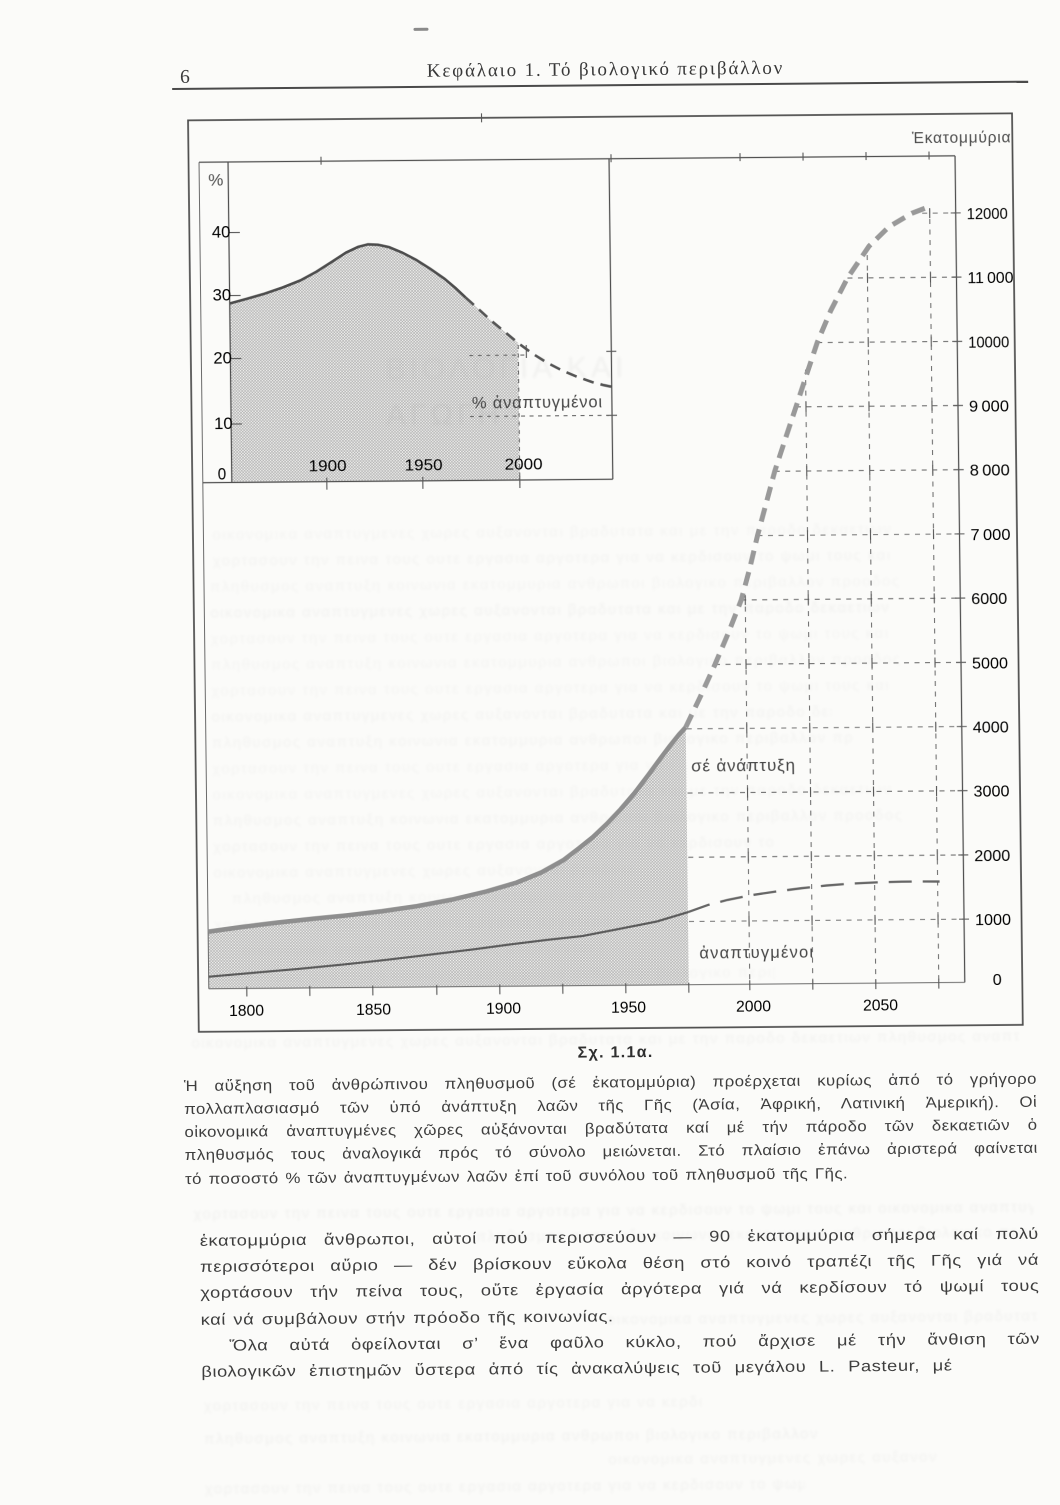  Describe the element at coordinates (222, 296) in the screenshot. I see `svg-text: 30` at that location.